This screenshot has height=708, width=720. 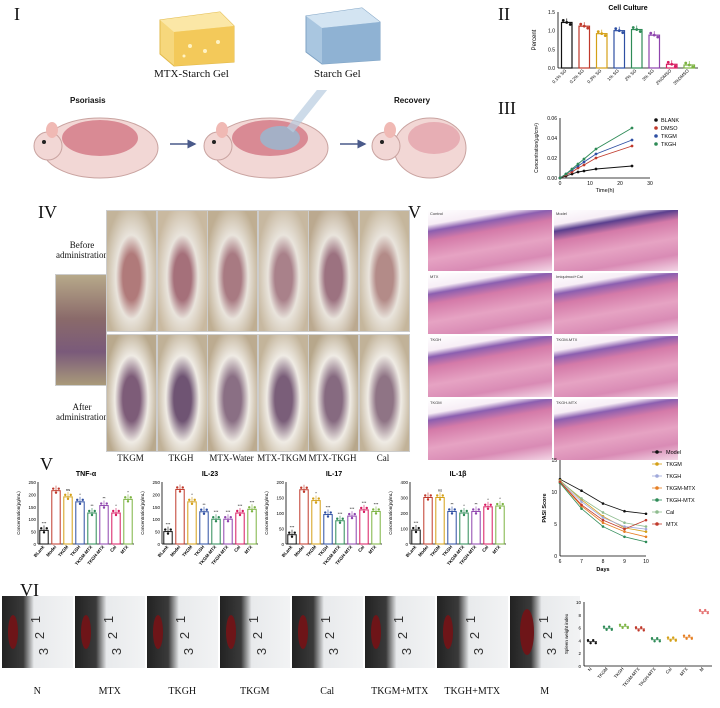 What do you see at coordinates (673, 453) in the screenshot?
I see `legend-label: Model` at bounding box center [673, 453].